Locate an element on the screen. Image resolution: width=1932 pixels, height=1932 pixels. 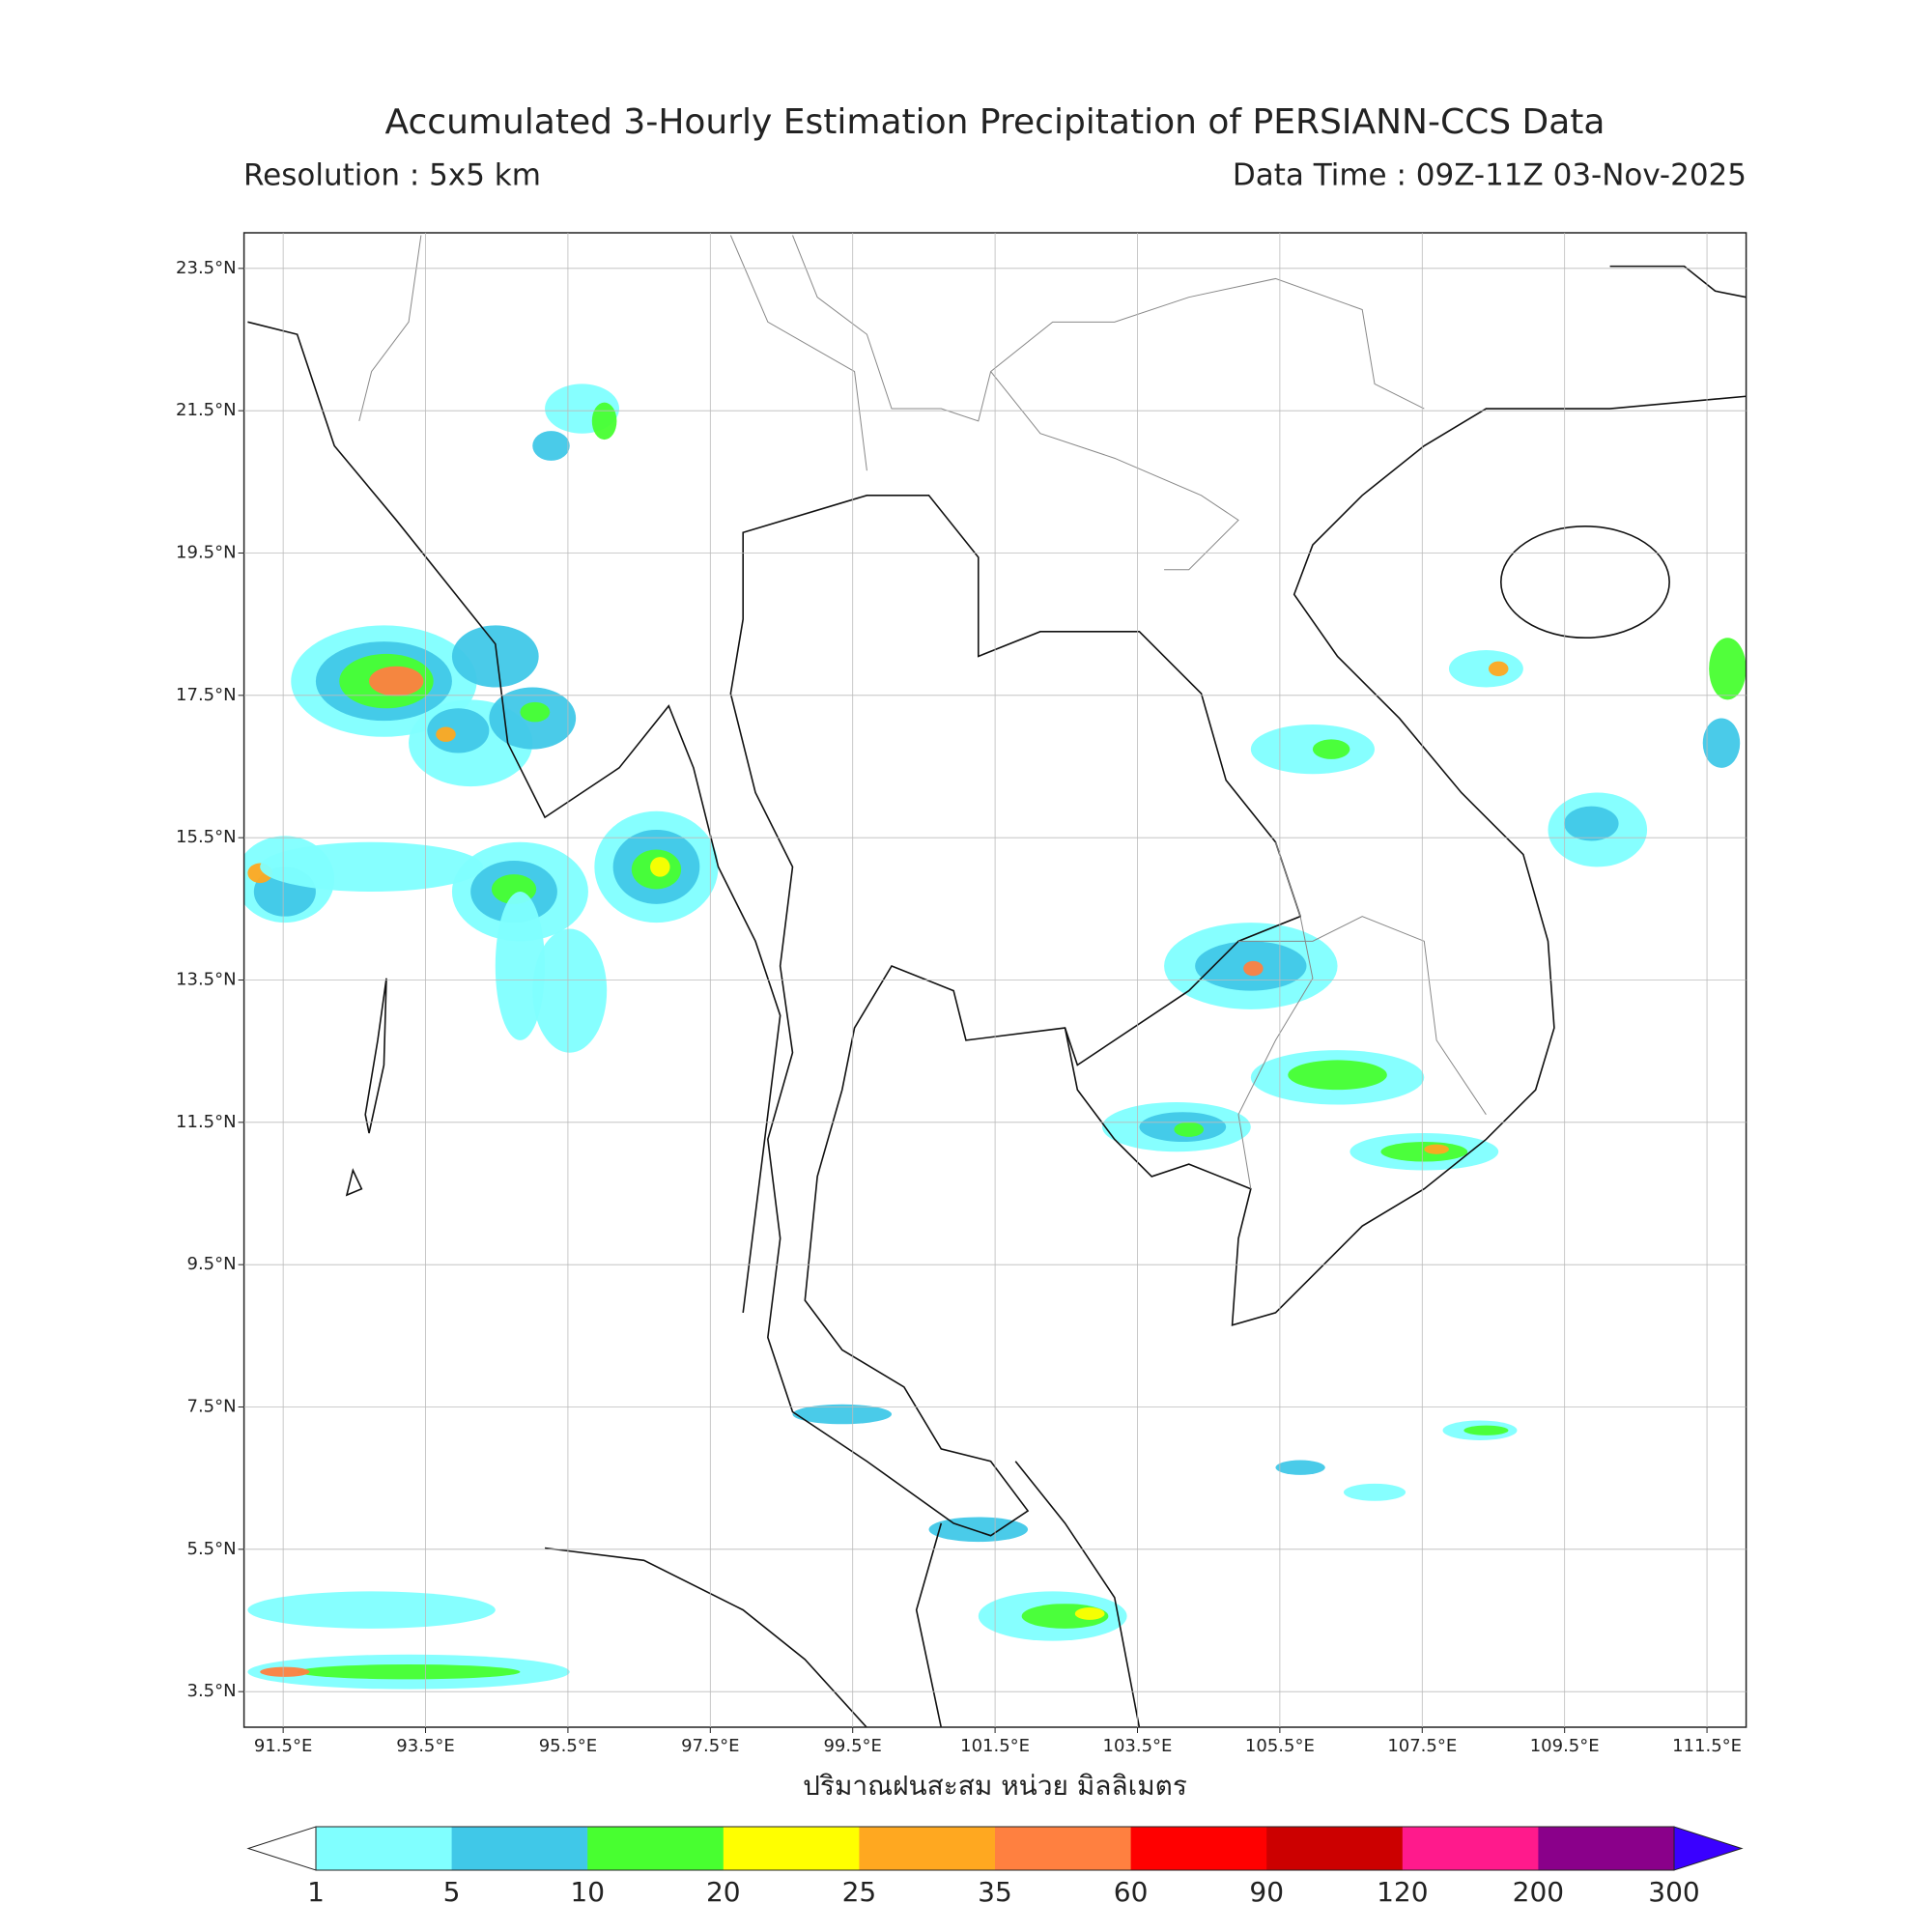
colorbar-tick-label: 300 is located at coordinates (1673, 1892).